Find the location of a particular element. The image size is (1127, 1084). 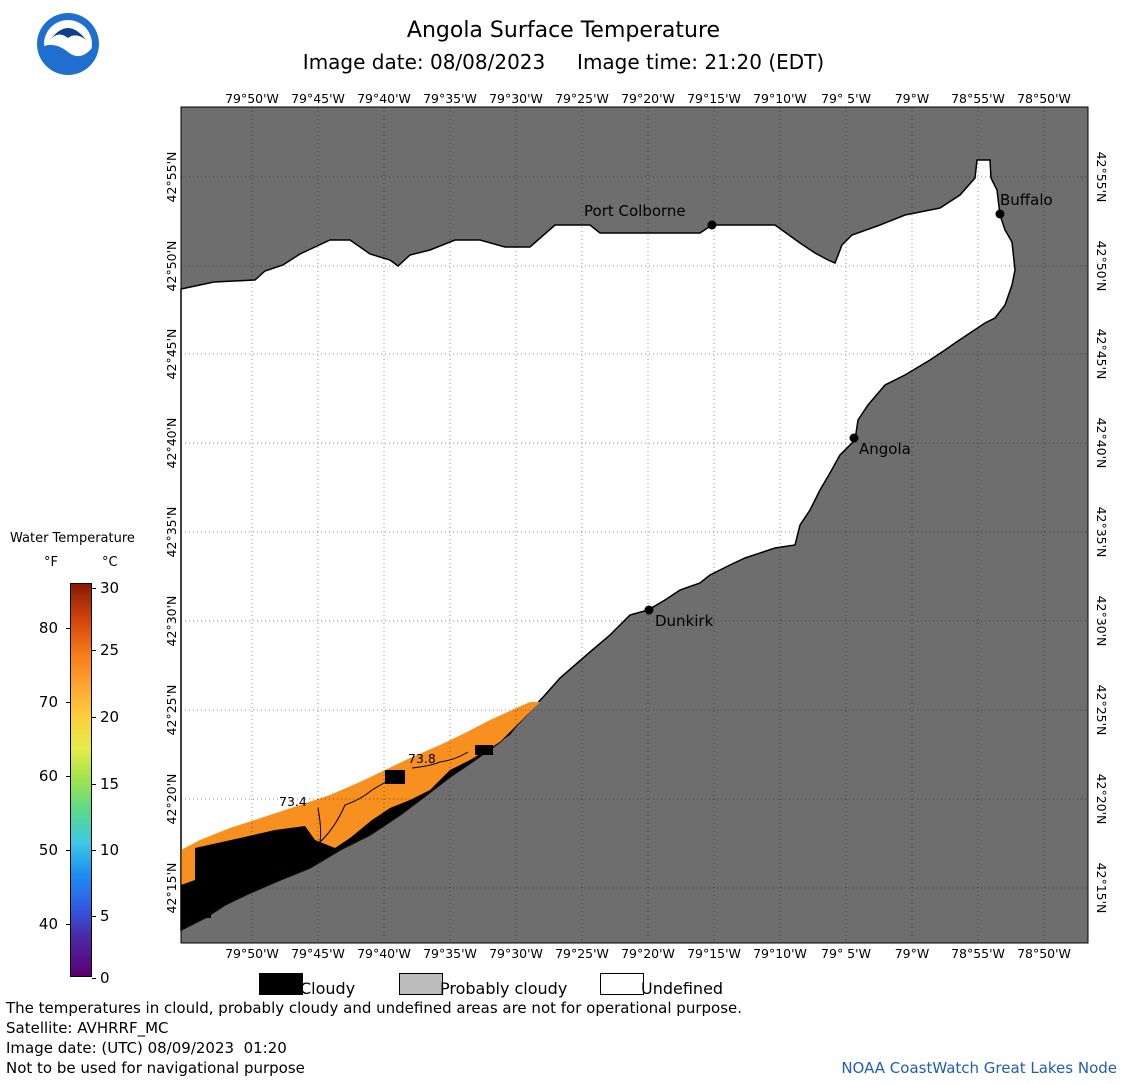

latitude-label: 42°25'N is located at coordinates (171, 710).